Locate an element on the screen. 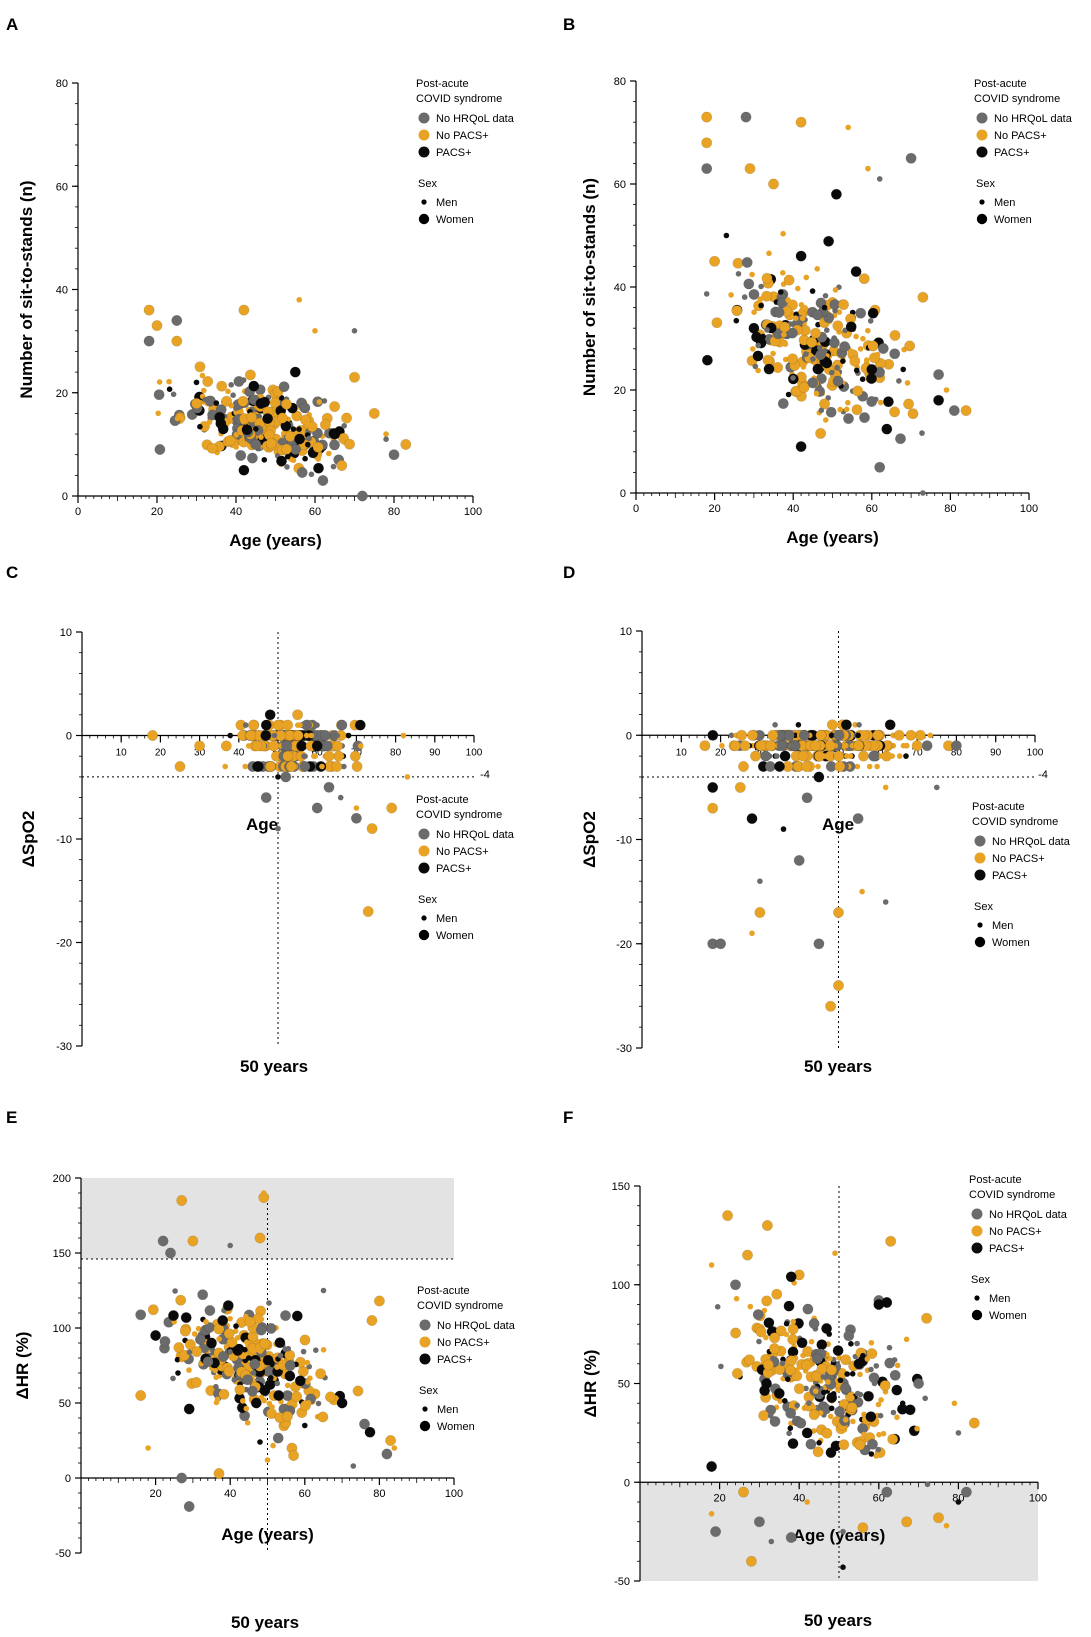  y-axis-label: Number of sit-to-stands (n) is located at coordinates (589, 287).